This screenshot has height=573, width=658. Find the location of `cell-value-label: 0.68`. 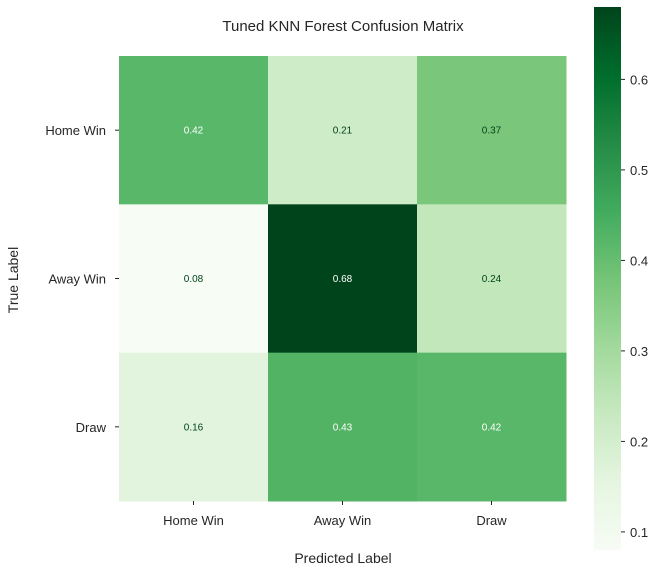

cell-value-label: 0.68 is located at coordinates (343, 279).